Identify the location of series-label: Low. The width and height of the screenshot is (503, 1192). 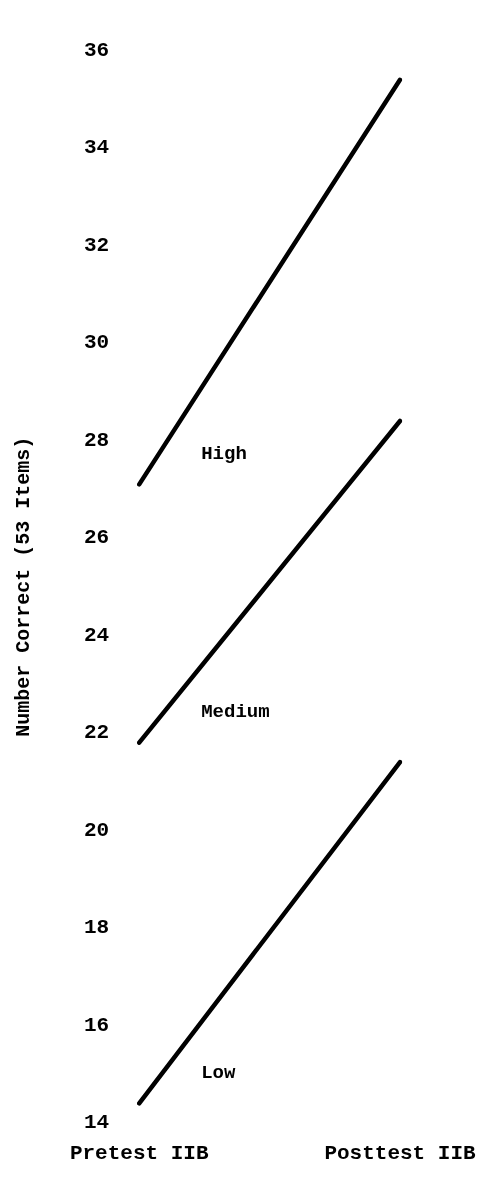
(219, 1073).